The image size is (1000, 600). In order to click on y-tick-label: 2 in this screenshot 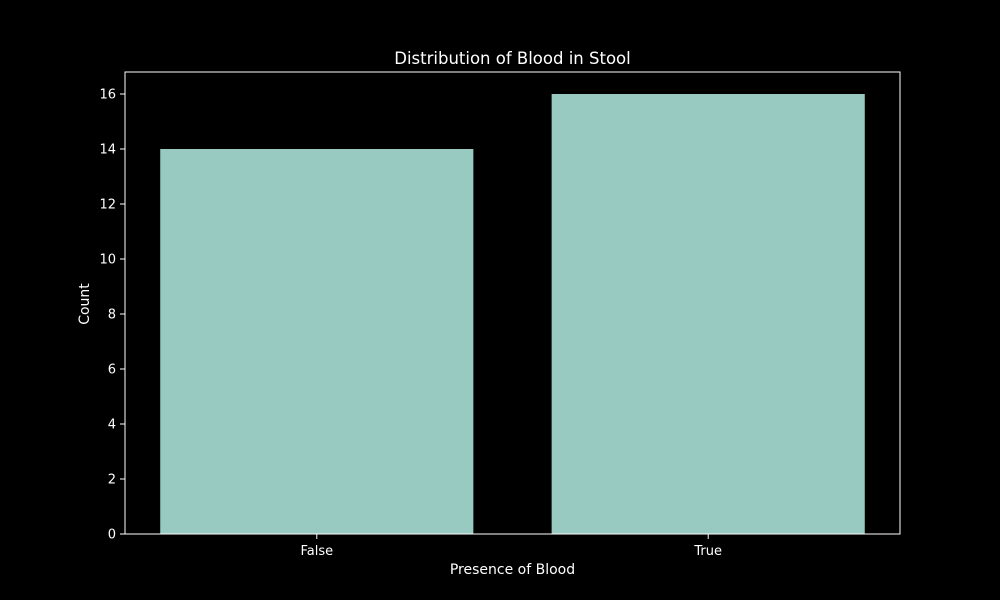, I will do `click(112, 480)`.